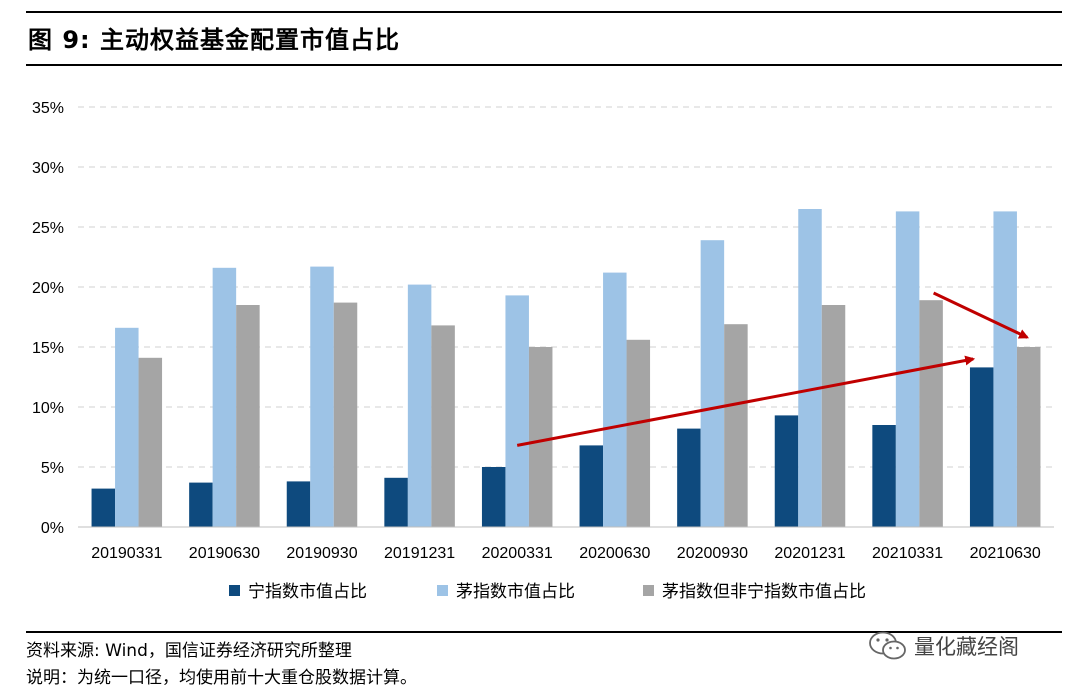 The height and width of the screenshot is (691, 1080). What do you see at coordinates (307, 592) in the screenshot?
I see `legend-label: 宁指数市值占比` at bounding box center [307, 592].